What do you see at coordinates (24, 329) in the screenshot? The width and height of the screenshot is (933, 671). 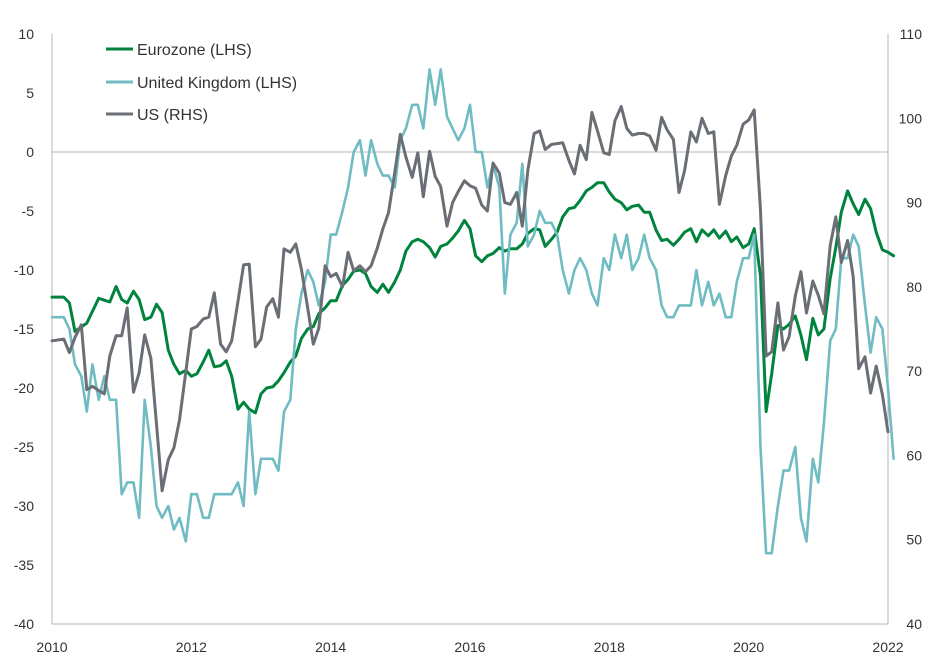 I see `y-left-tick-label: -15` at bounding box center [24, 329].